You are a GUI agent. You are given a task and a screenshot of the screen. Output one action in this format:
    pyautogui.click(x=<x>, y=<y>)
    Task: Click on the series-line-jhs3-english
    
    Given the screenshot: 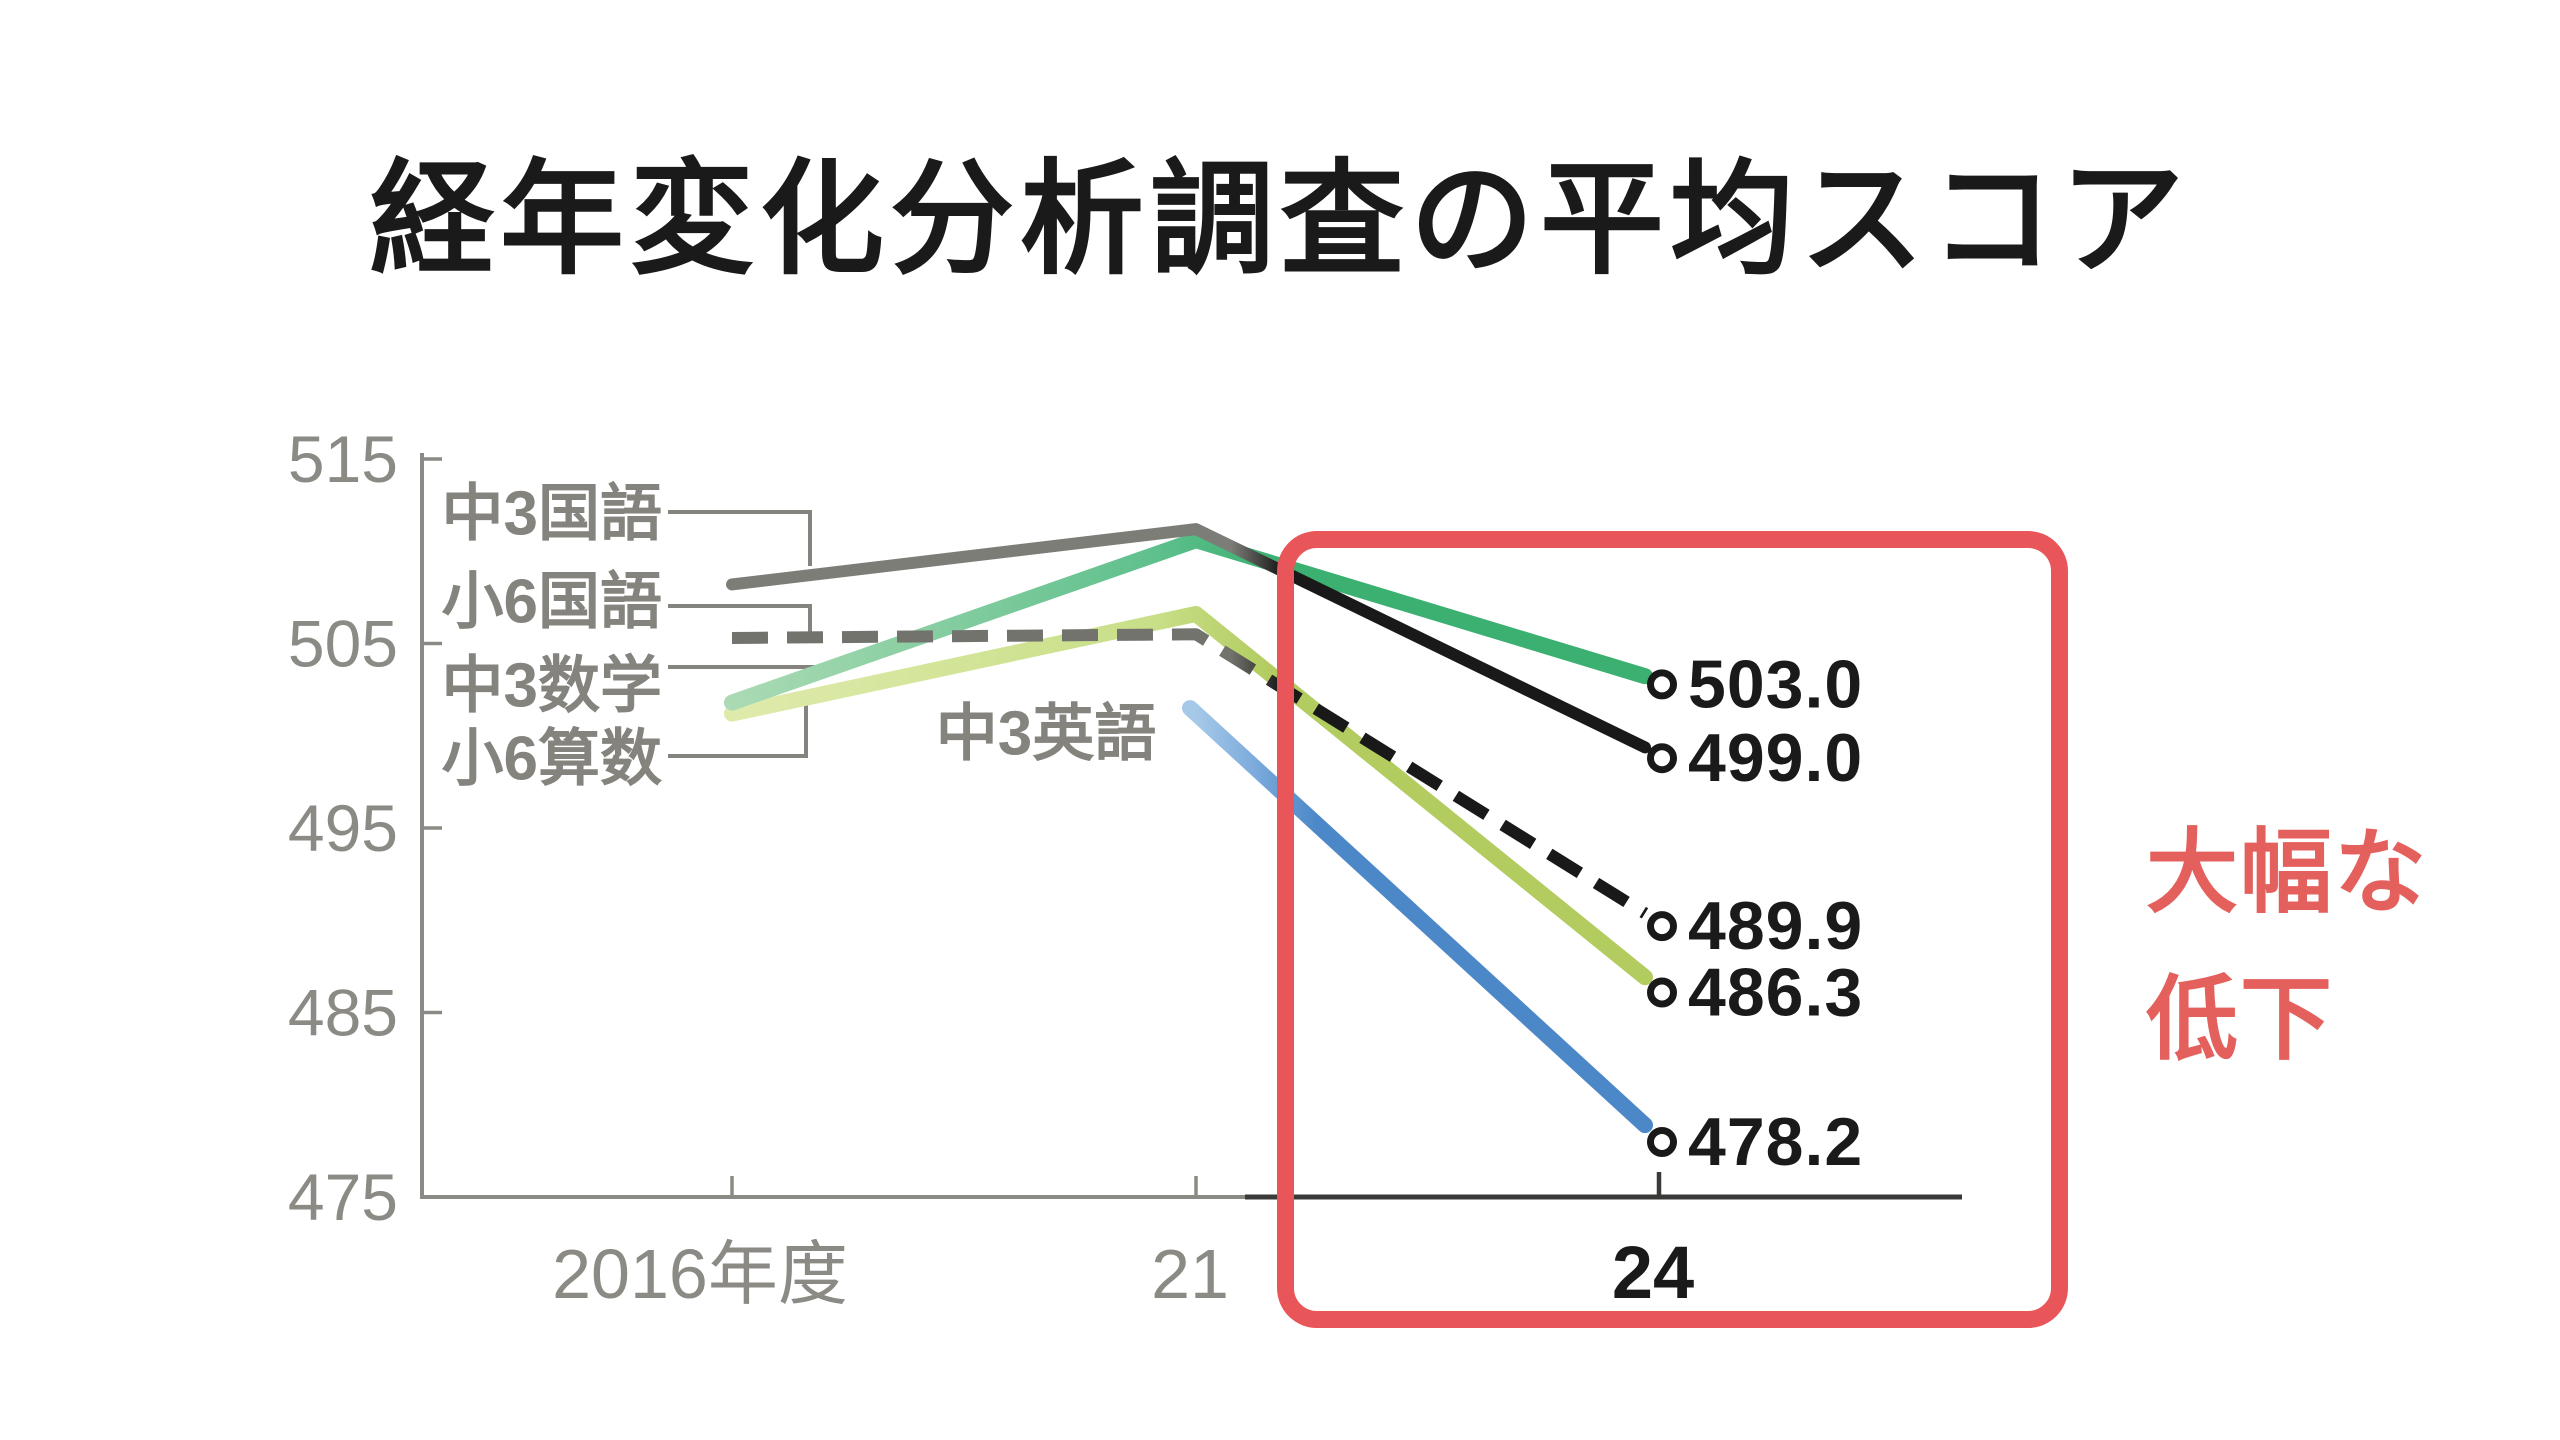 What is the action you would take?
    pyautogui.click(x=1417, y=917)
    